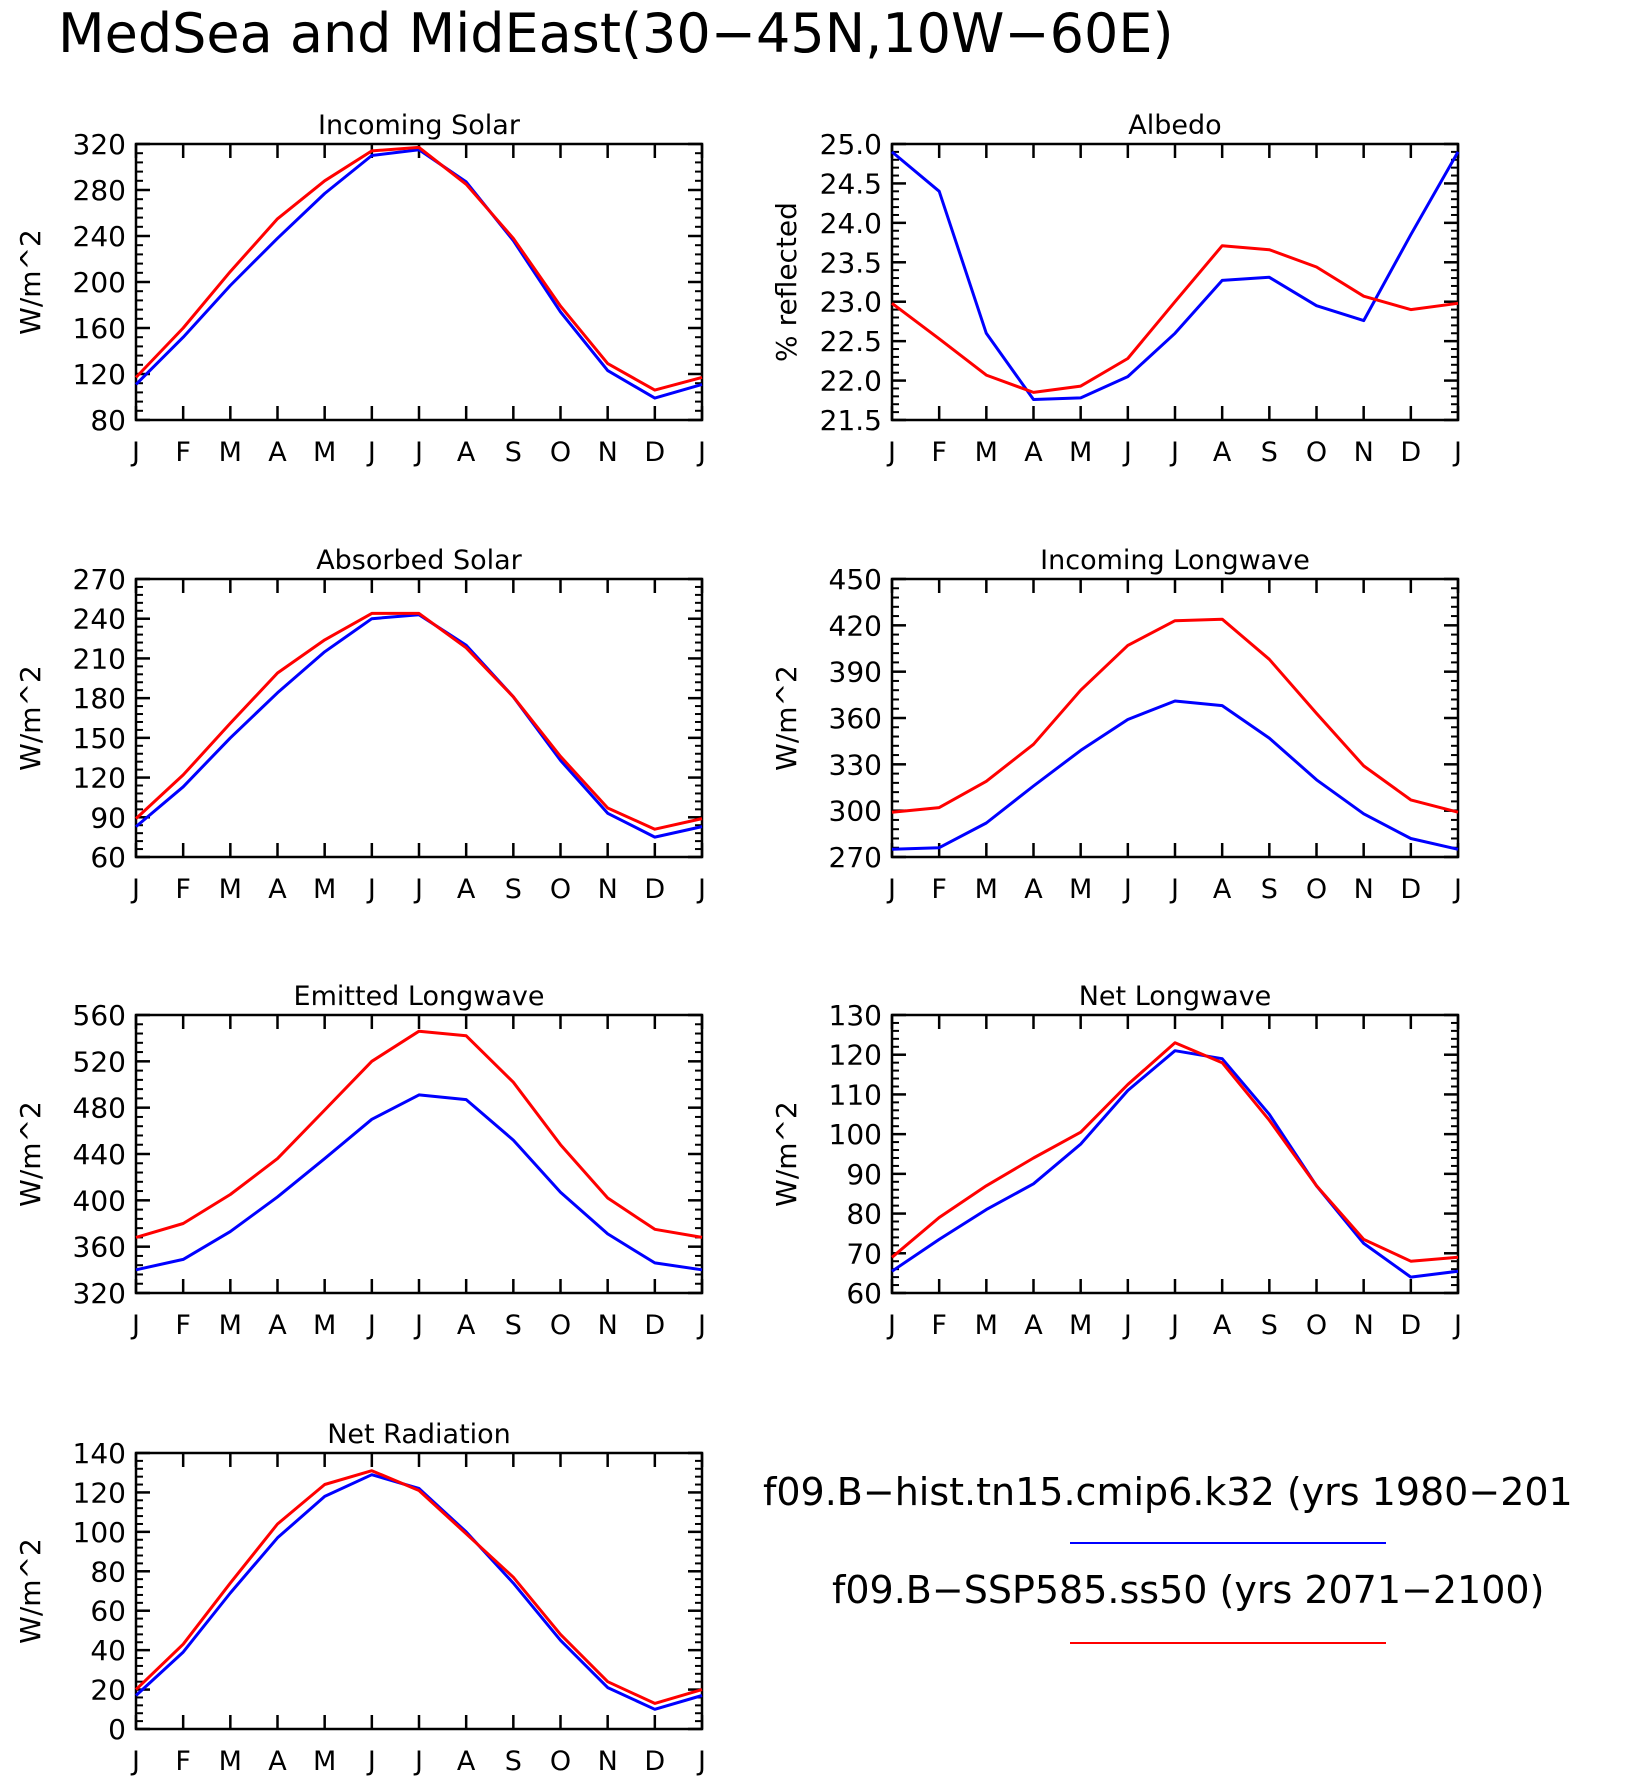 The width and height of the screenshot is (1641, 1783). What do you see at coordinates (513, 1761) in the screenshot?
I see `x-tick-label-net-radiation: S` at bounding box center [513, 1761].